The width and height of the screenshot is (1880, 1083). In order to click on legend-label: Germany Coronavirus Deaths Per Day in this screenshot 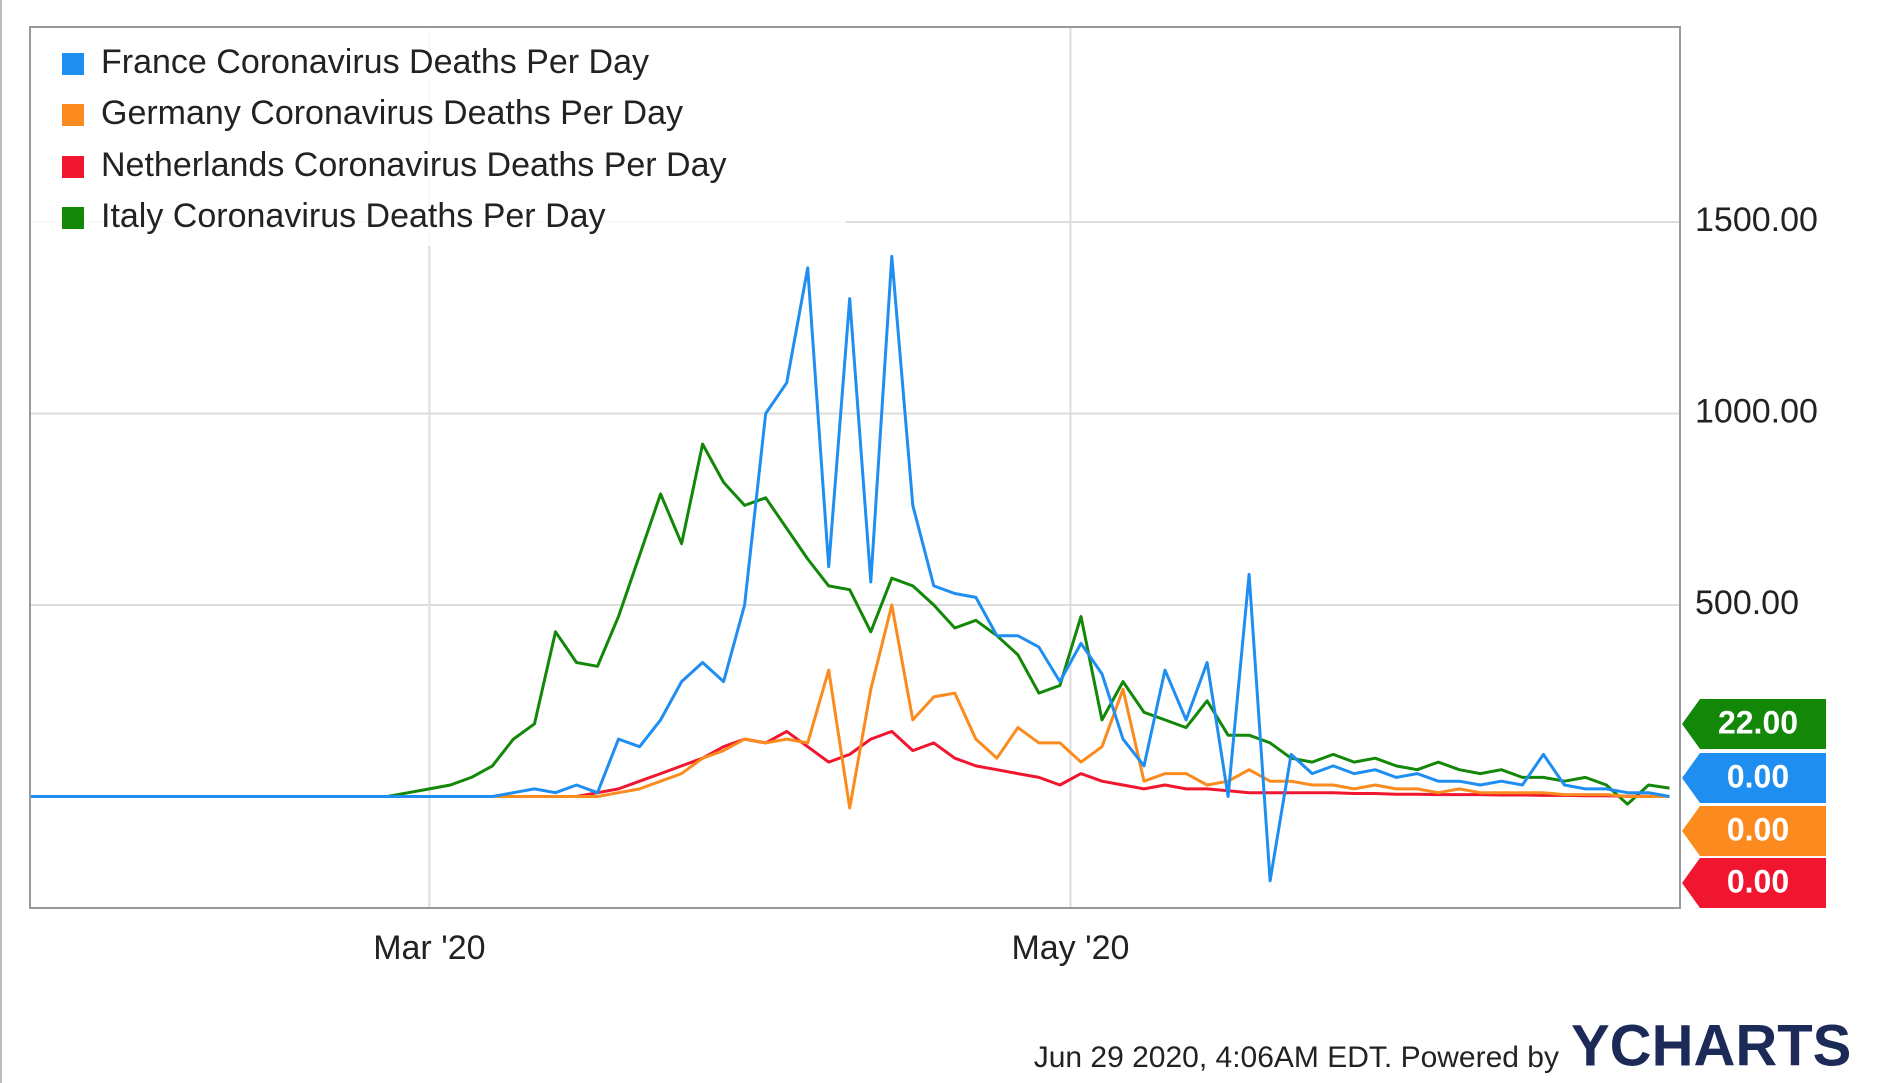, I will do `click(392, 113)`.